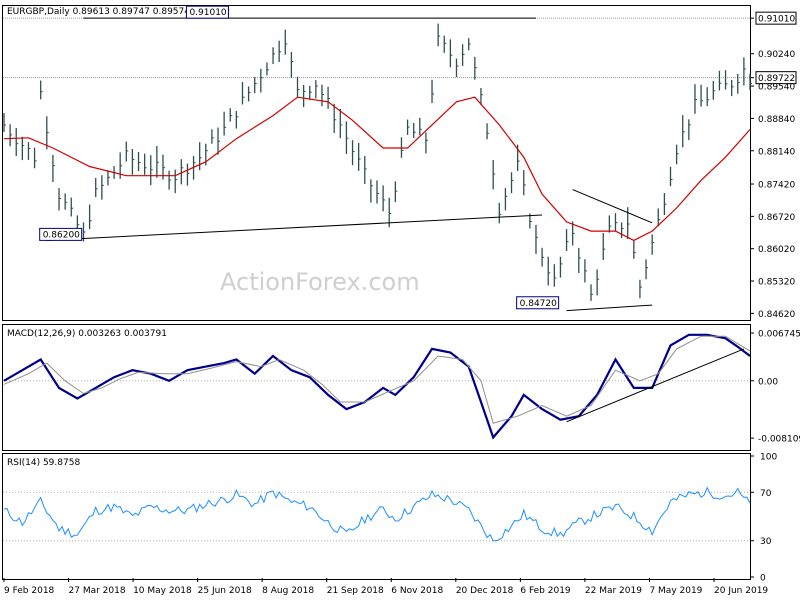 Image resolution: width=800 pixels, height=600 pixels. I want to click on macd-trendline, so click(655, 385).